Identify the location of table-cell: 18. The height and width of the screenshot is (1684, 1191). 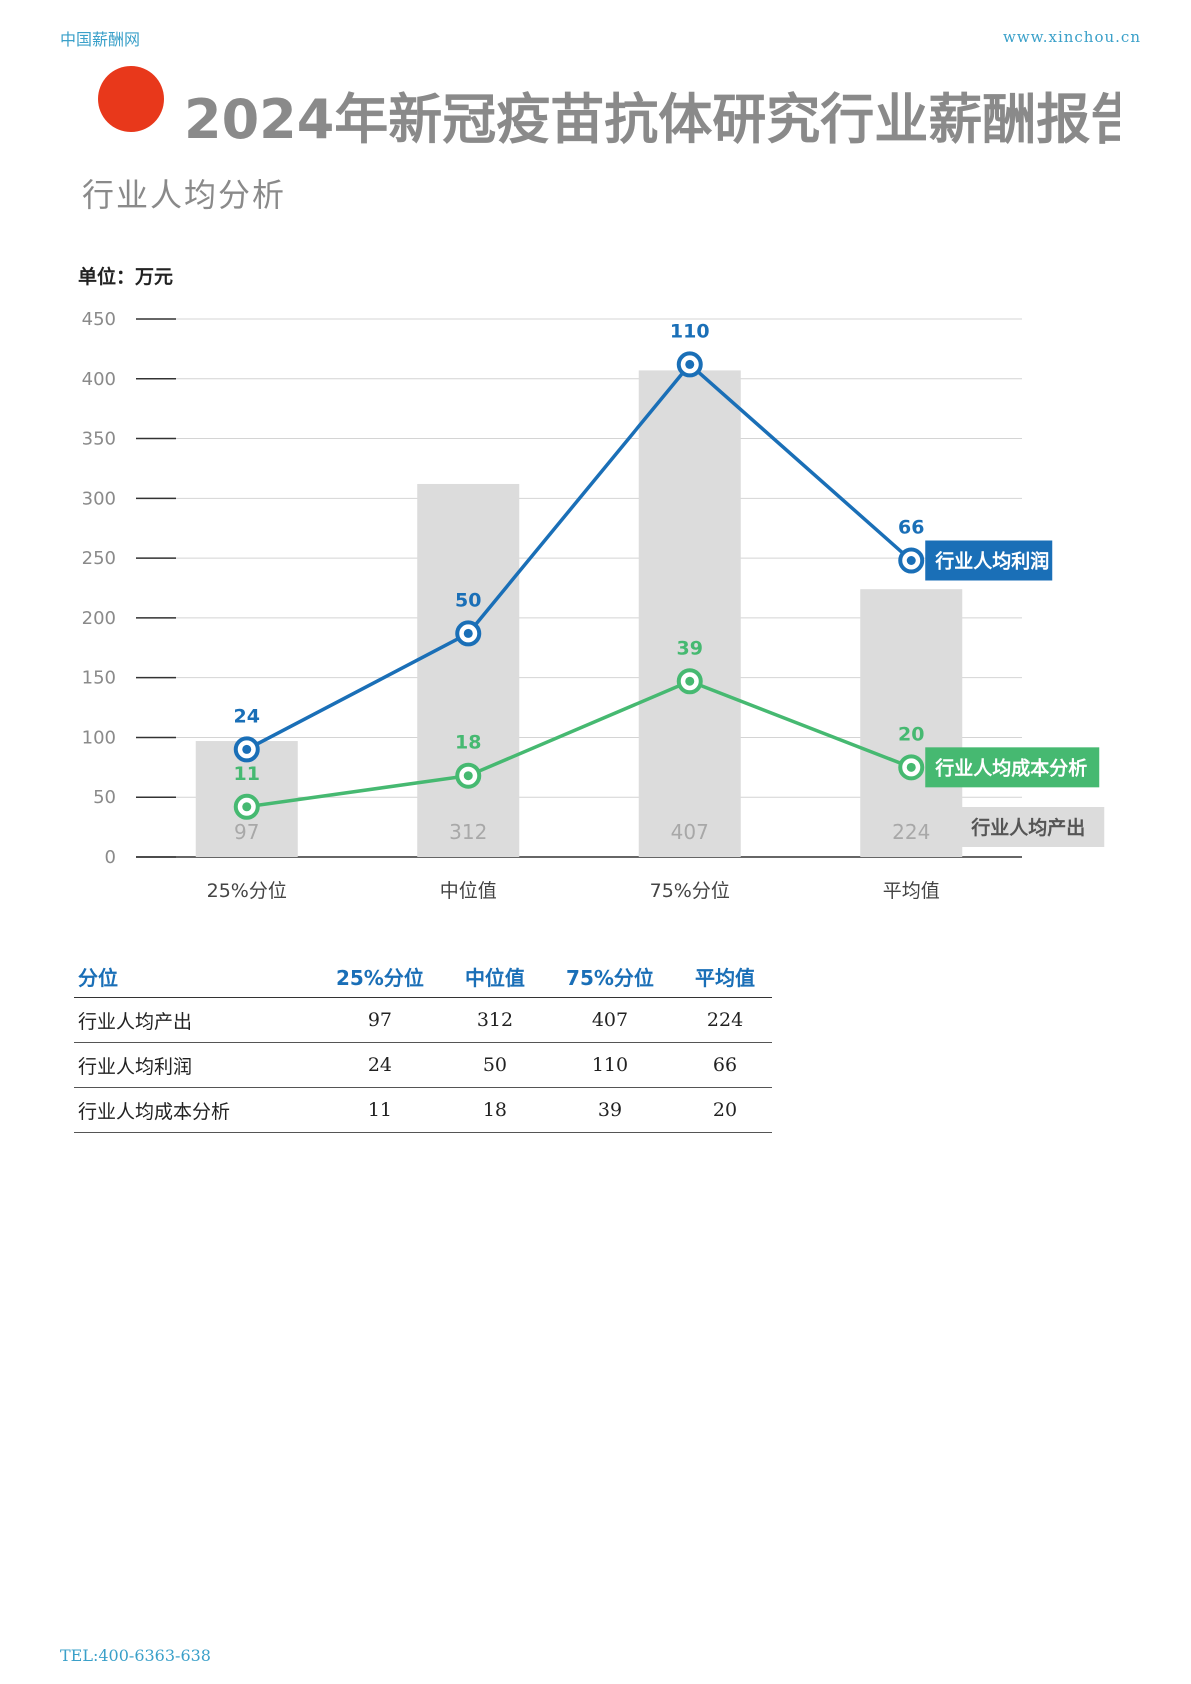
(494, 1110).